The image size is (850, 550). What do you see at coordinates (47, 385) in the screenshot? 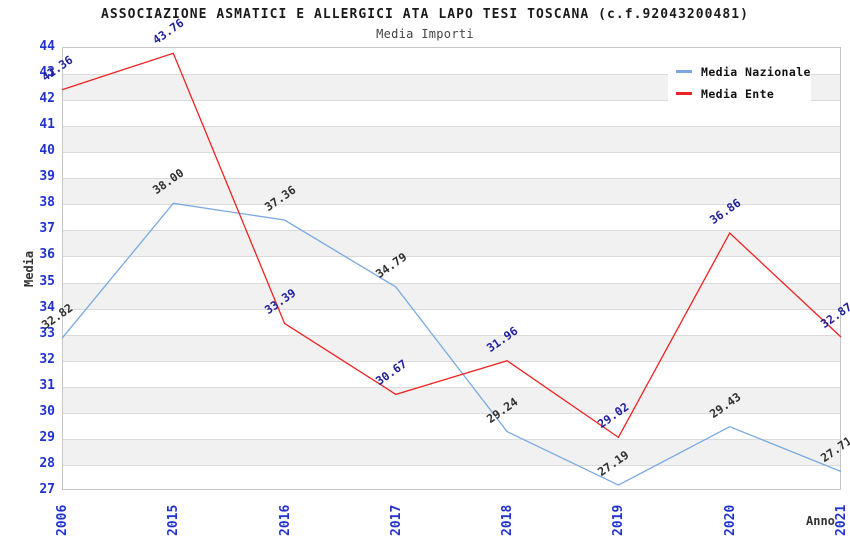
I see `y-tick-label: 31` at bounding box center [47, 385].